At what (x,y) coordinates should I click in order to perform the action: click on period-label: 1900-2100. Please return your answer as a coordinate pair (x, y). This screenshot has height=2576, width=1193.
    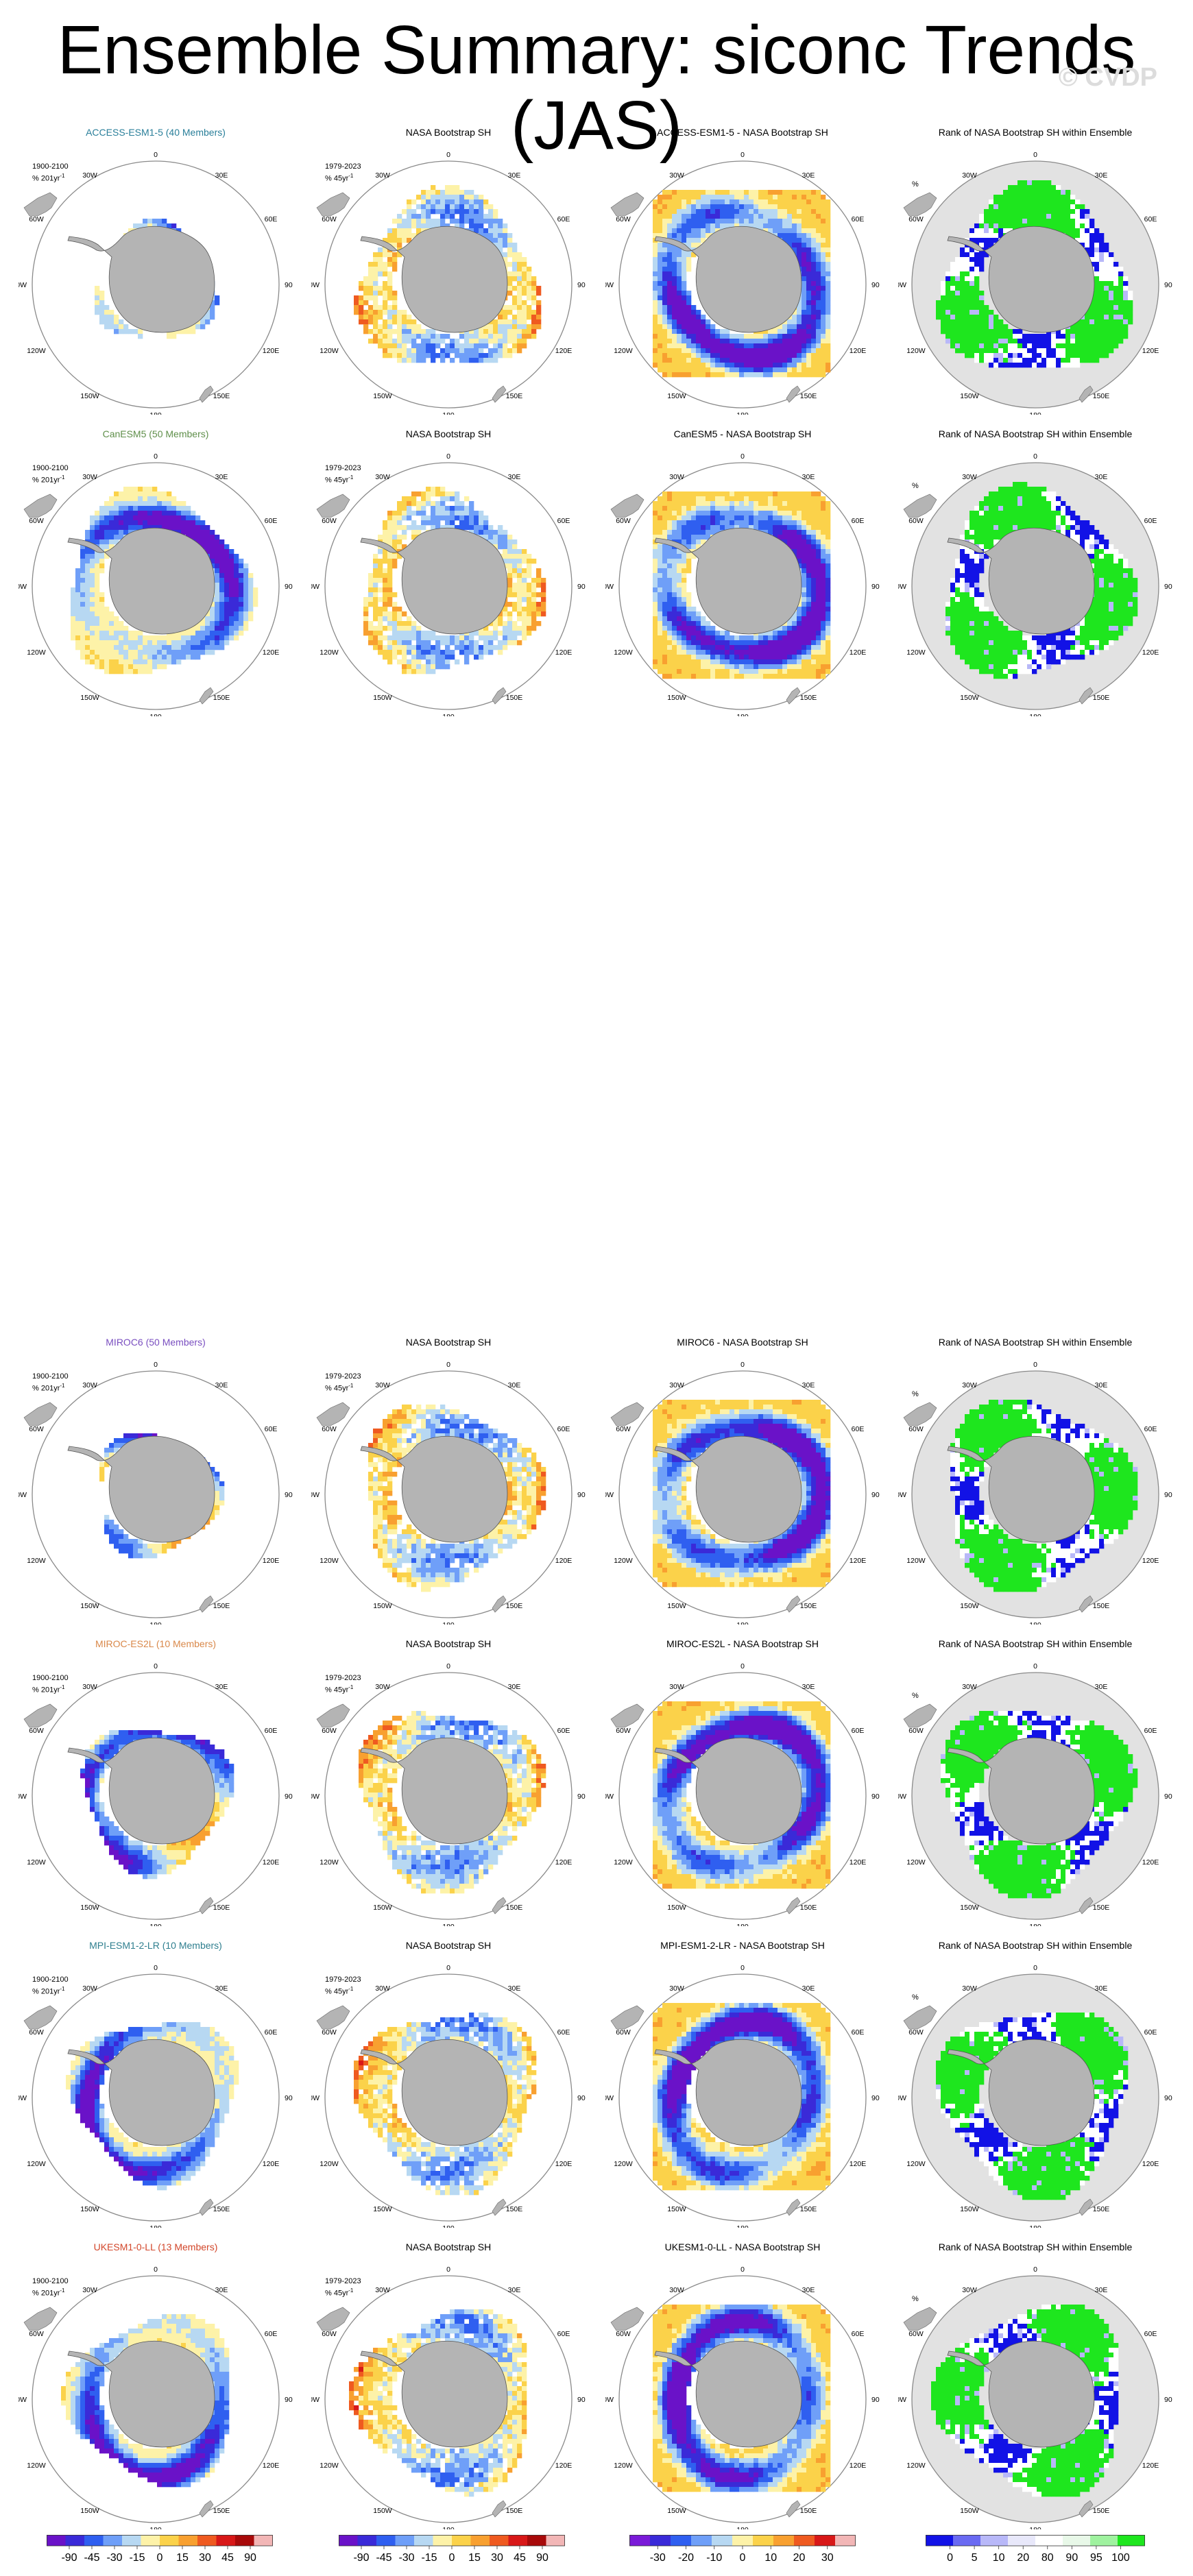
    Looking at the image, I should click on (50, 2281).